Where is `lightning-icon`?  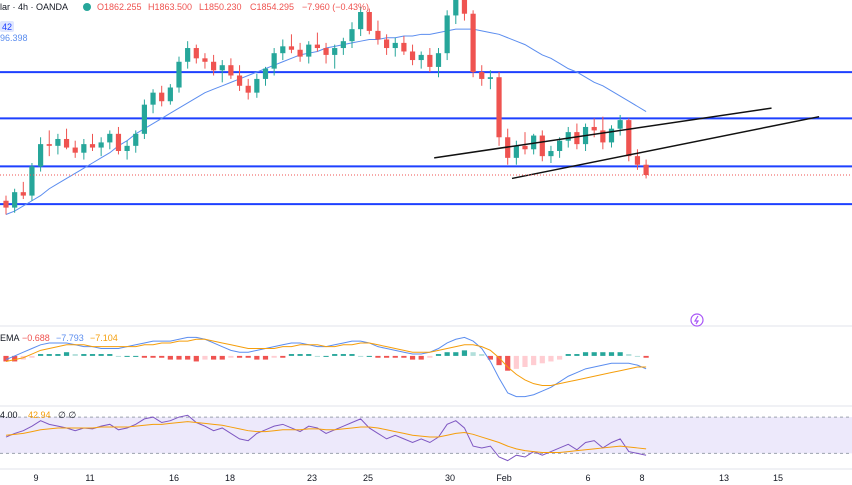
lightning-icon is located at coordinates (697, 320).